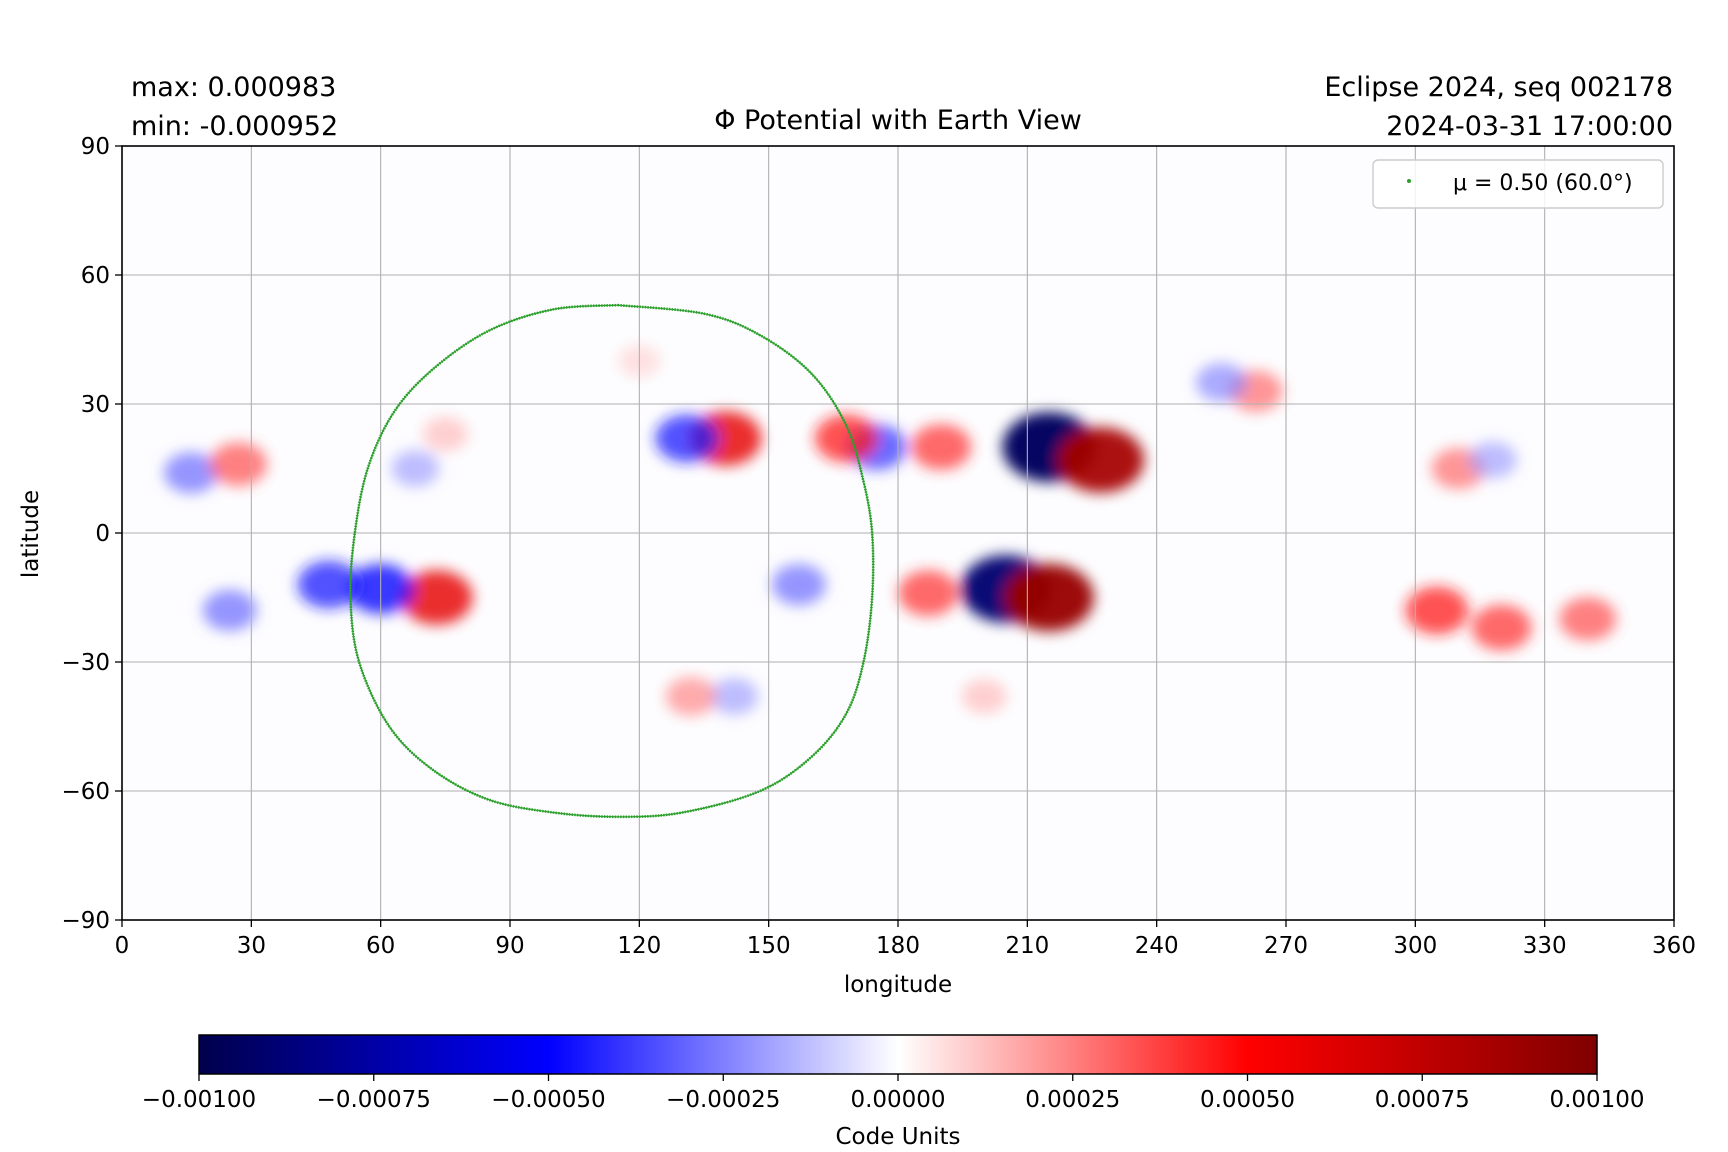 The height and width of the screenshot is (1152, 1728). What do you see at coordinates (1027, 946) in the screenshot?
I see `x-tick-label: 210` at bounding box center [1027, 946].